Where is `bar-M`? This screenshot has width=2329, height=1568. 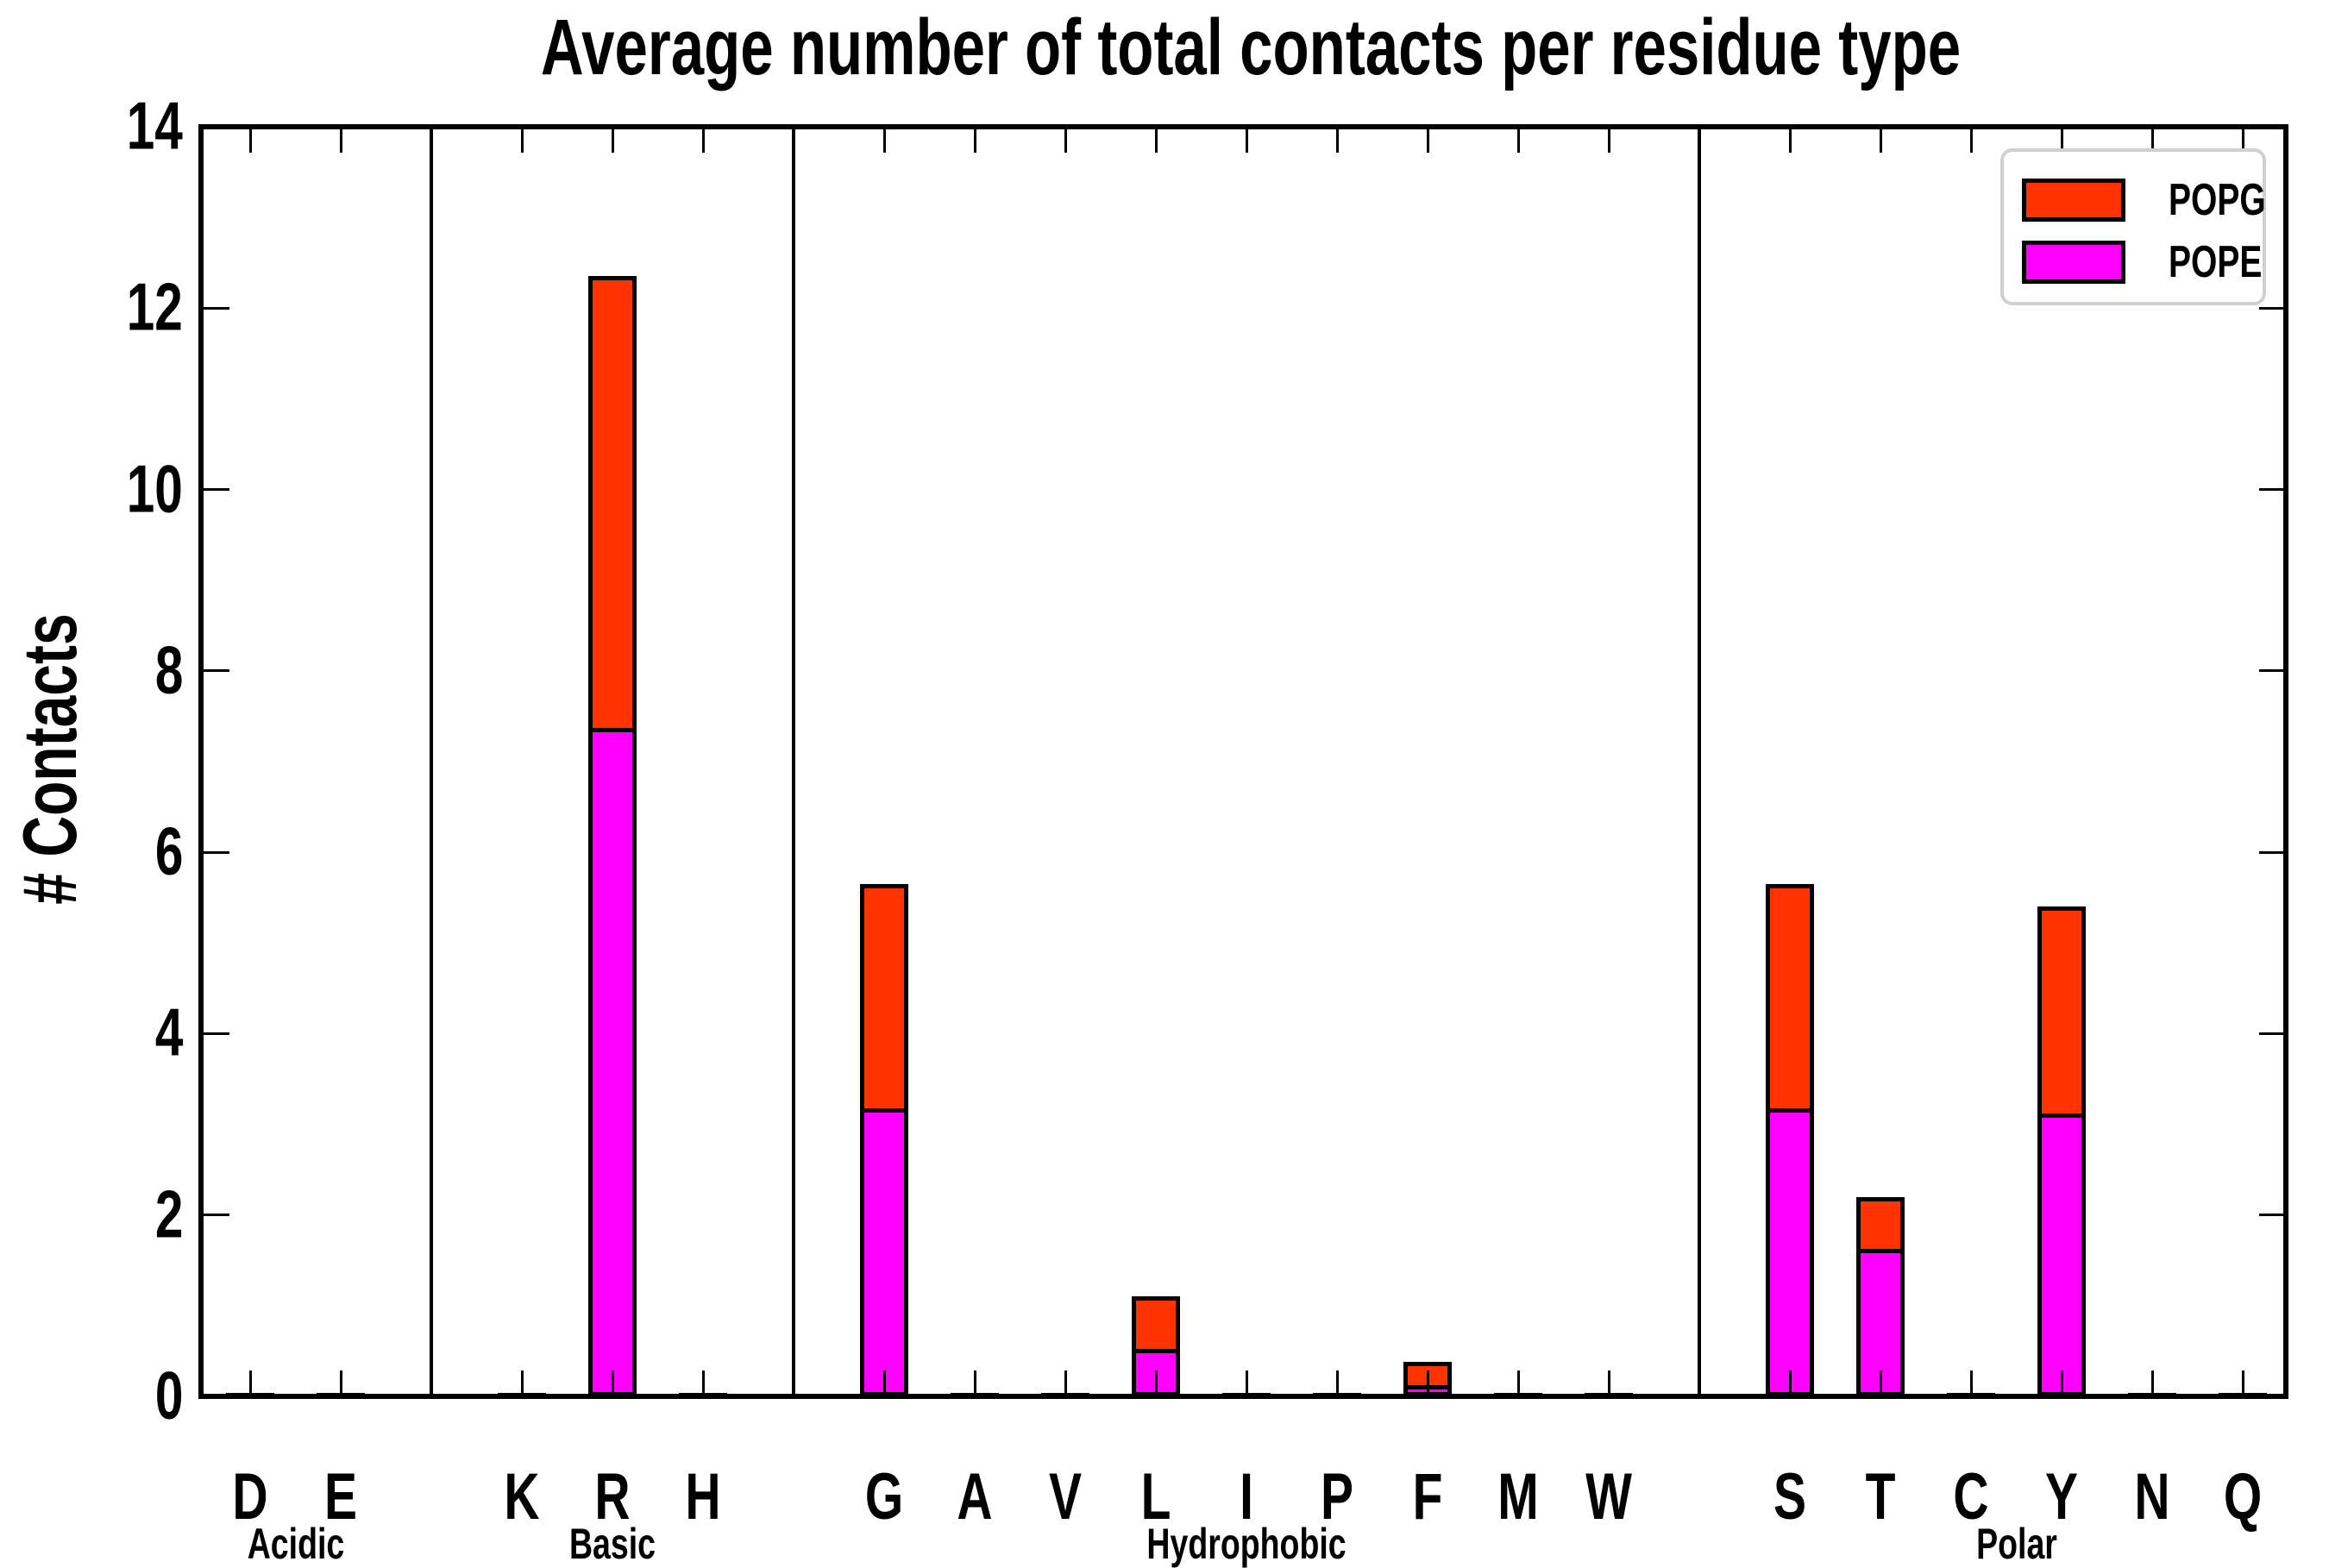 bar-M is located at coordinates (1518, 1394).